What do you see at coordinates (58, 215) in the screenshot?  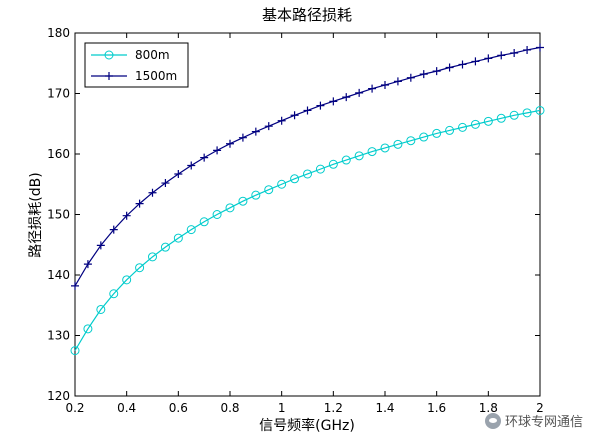 I see `y-tick-label: 150` at bounding box center [58, 215].